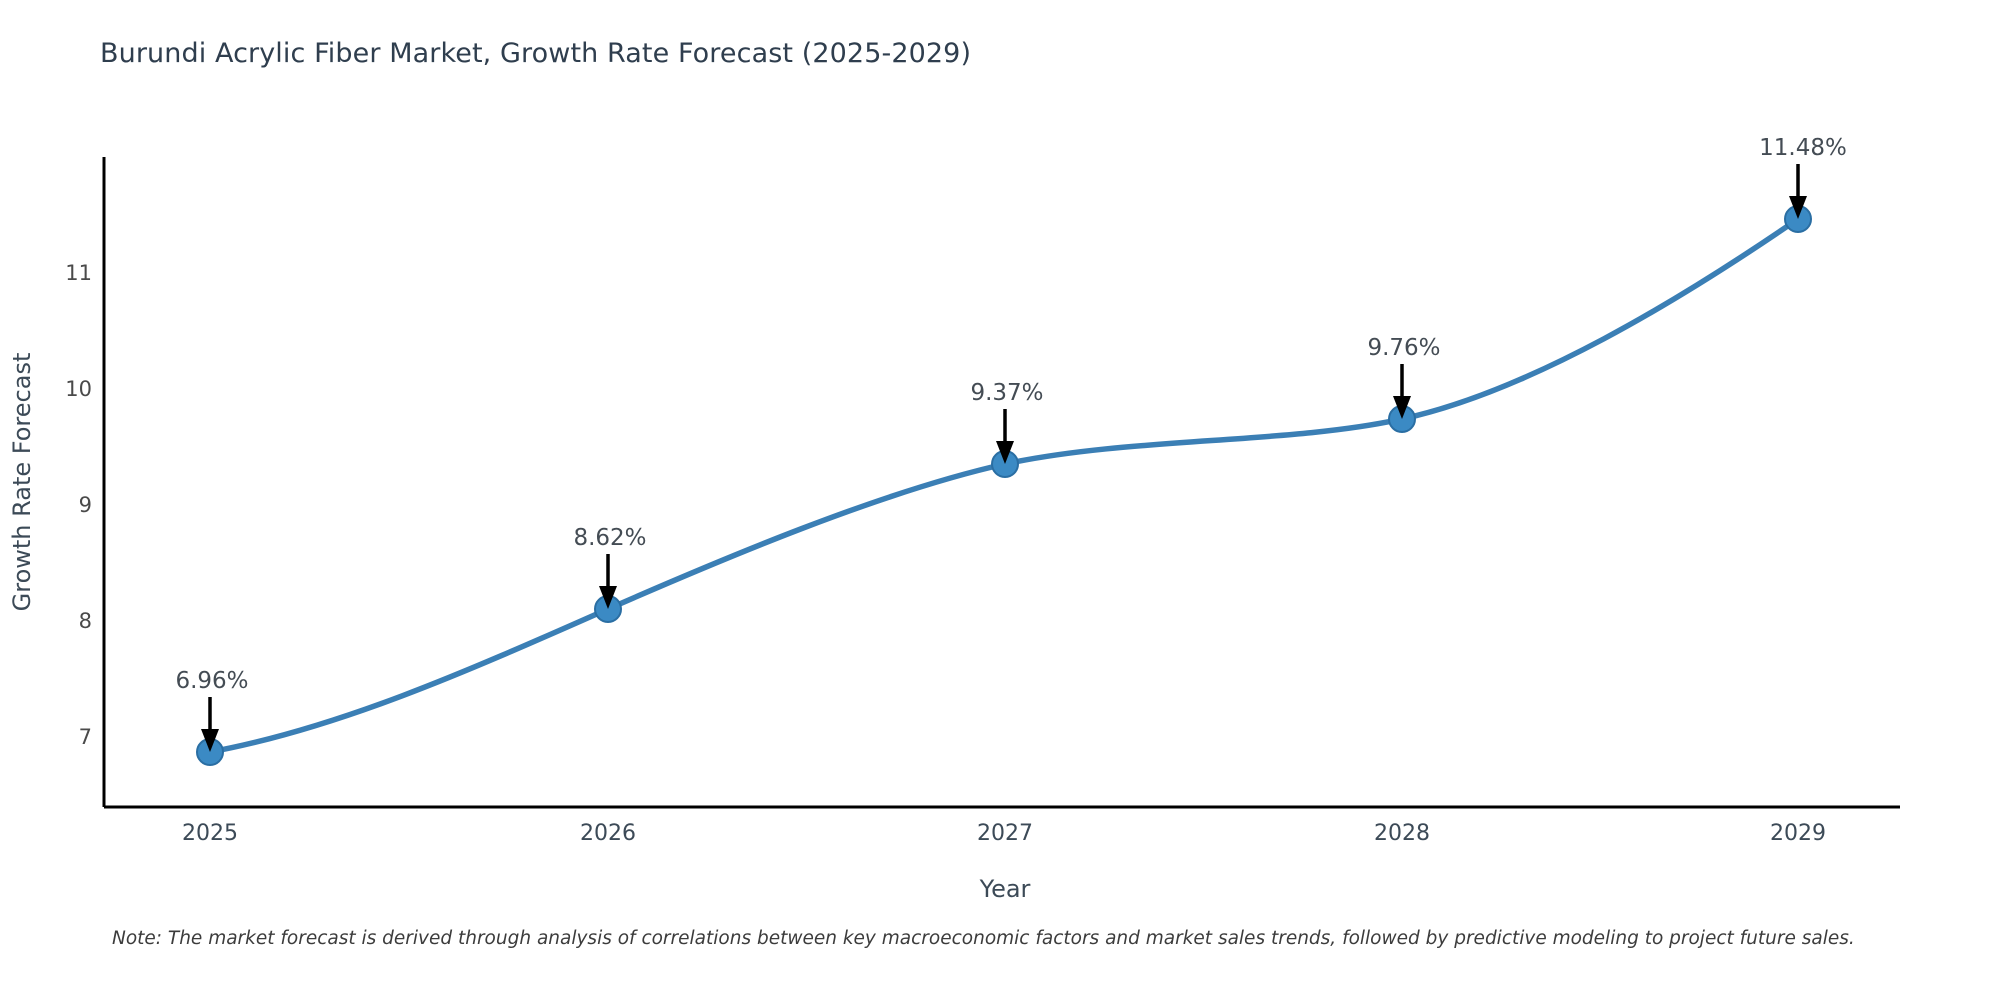 The image size is (2000, 1000). I want to click on x-axis-ticks: 2025 2026 2027 2028 2029, so click(1004, 833).